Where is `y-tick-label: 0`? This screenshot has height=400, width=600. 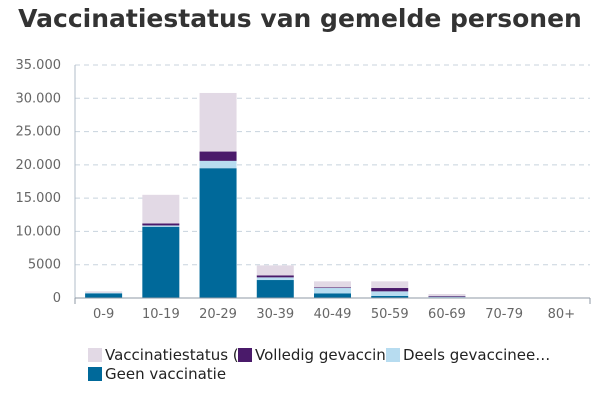
y-tick-label: 0 is located at coordinates (57, 298).